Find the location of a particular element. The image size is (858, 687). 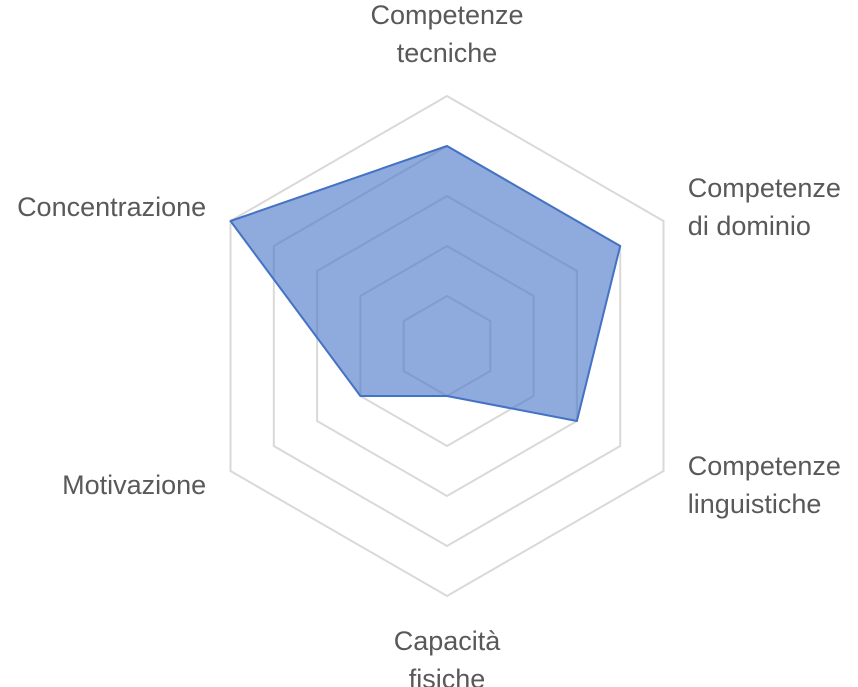

axis-label-5: Concentrazione is located at coordinates (111, 207).